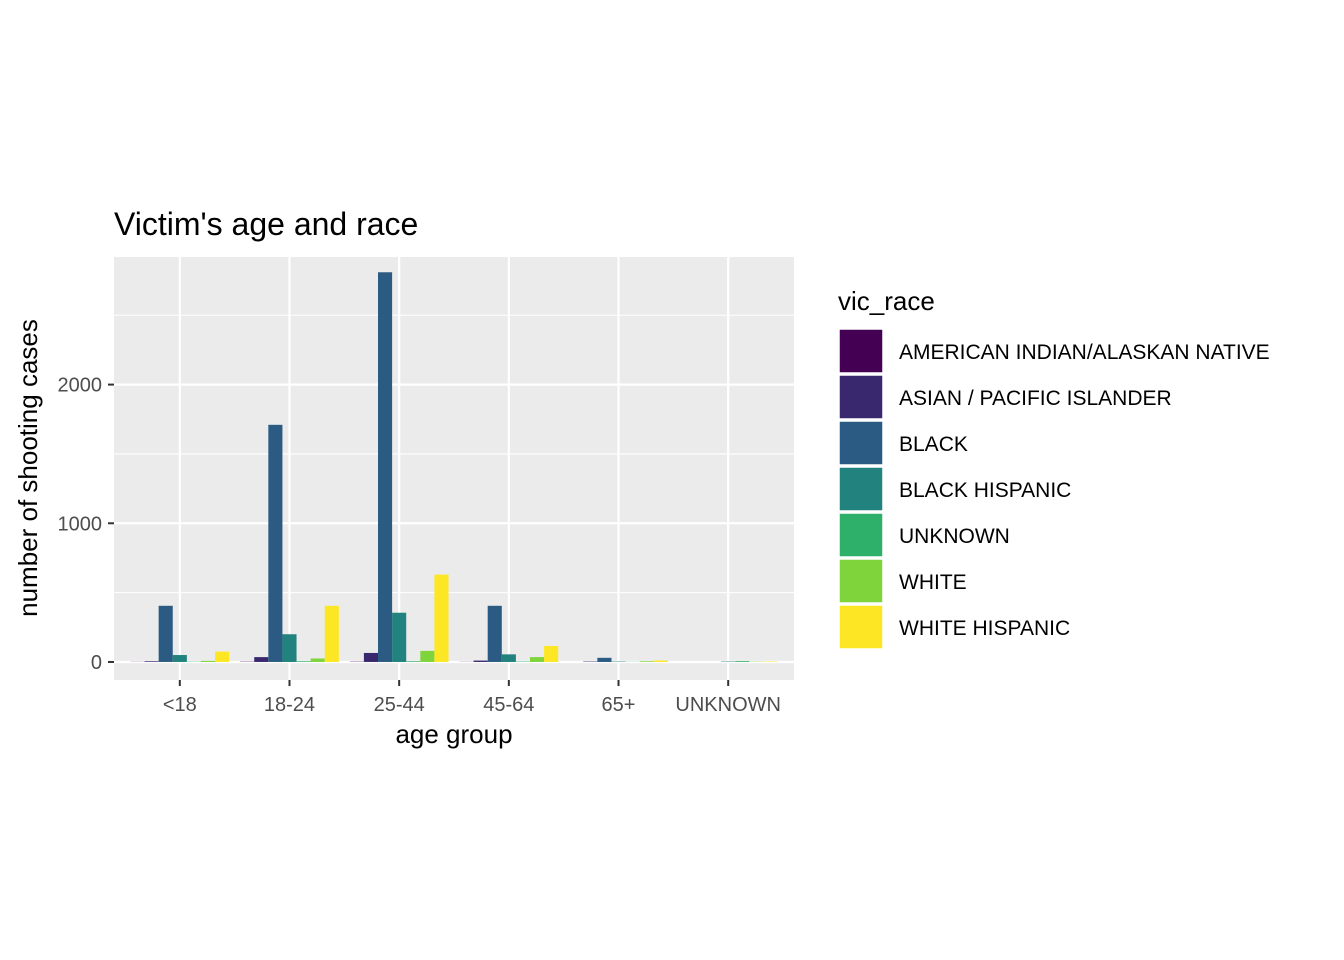  Describe the element at coordinates (728, 705) in the screenshot. I see `x-tick-label: UNKNOWN` at that location.